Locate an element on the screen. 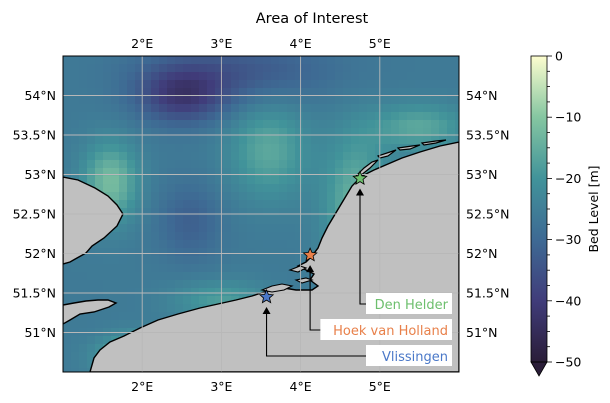 The image size is (610, 403). map-title: Area of Interest is located at coordinates (312, 19).